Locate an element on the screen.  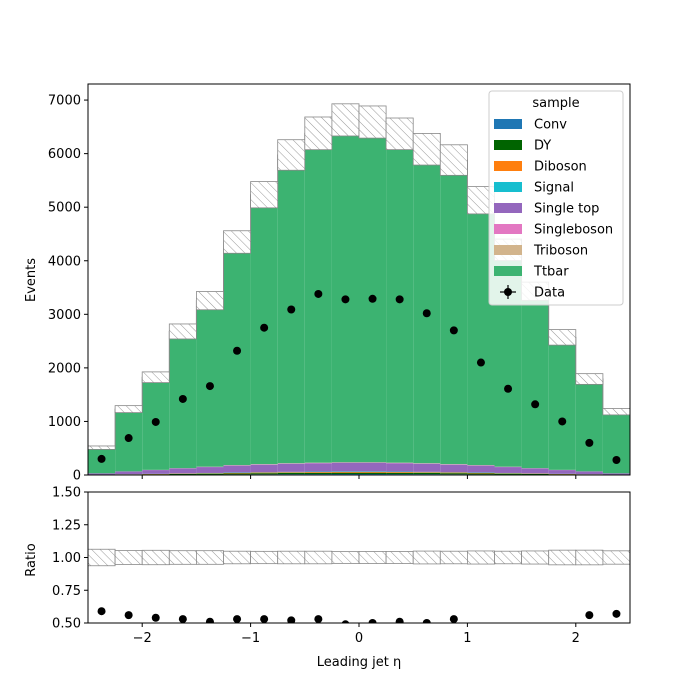
y-tick-label: 3000 is located at coordinates (64, 315).